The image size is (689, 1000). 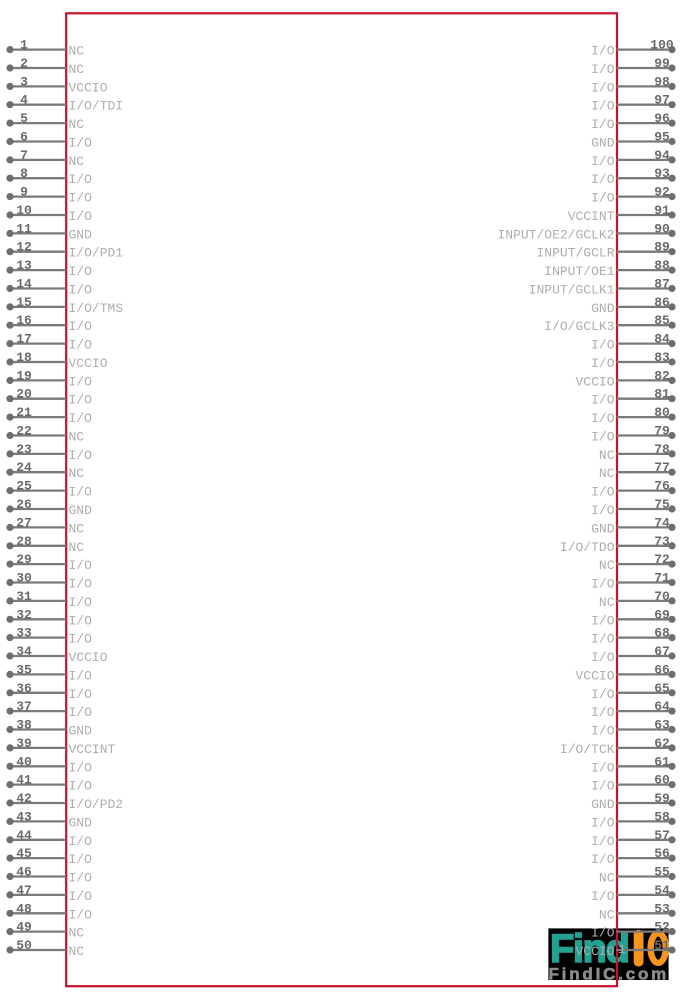 What do you see at coordinates (24, 486) in the screenshot?
I see `svg-text: 25` at bounding box center [24, 486].